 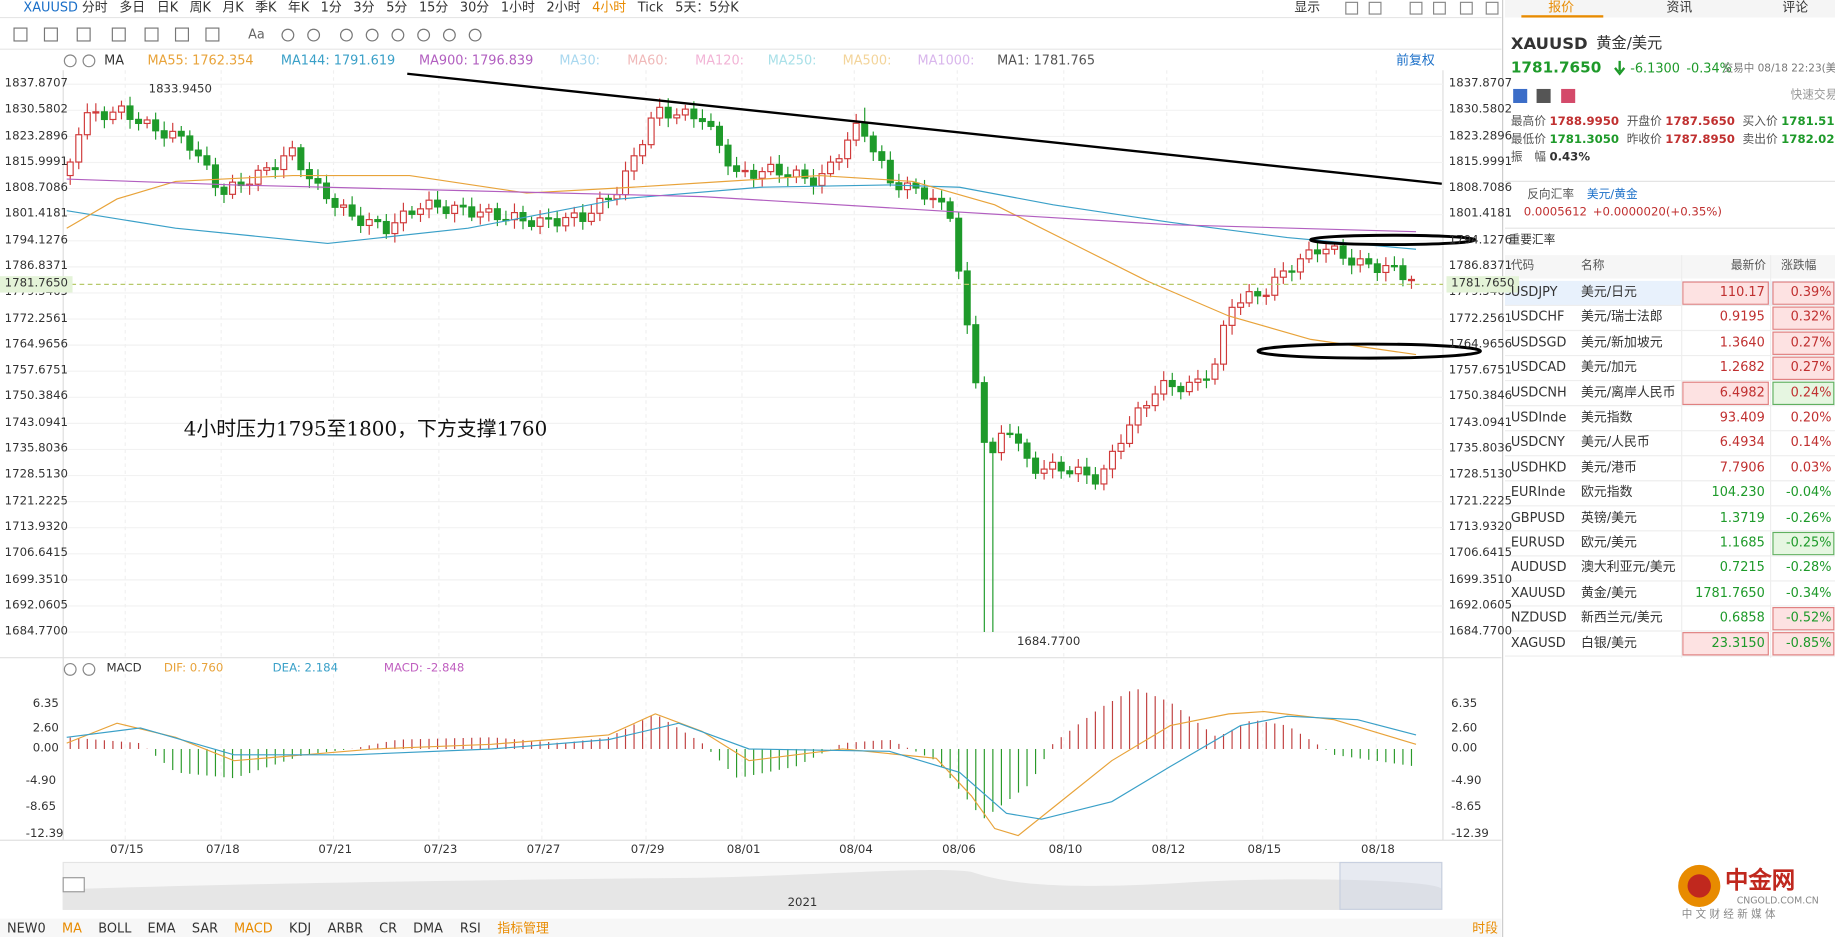 What do you see at coordinates (428, 929) in the screenshot?
I see `indicator-tab: DMA` at bounding box center [428, 929].